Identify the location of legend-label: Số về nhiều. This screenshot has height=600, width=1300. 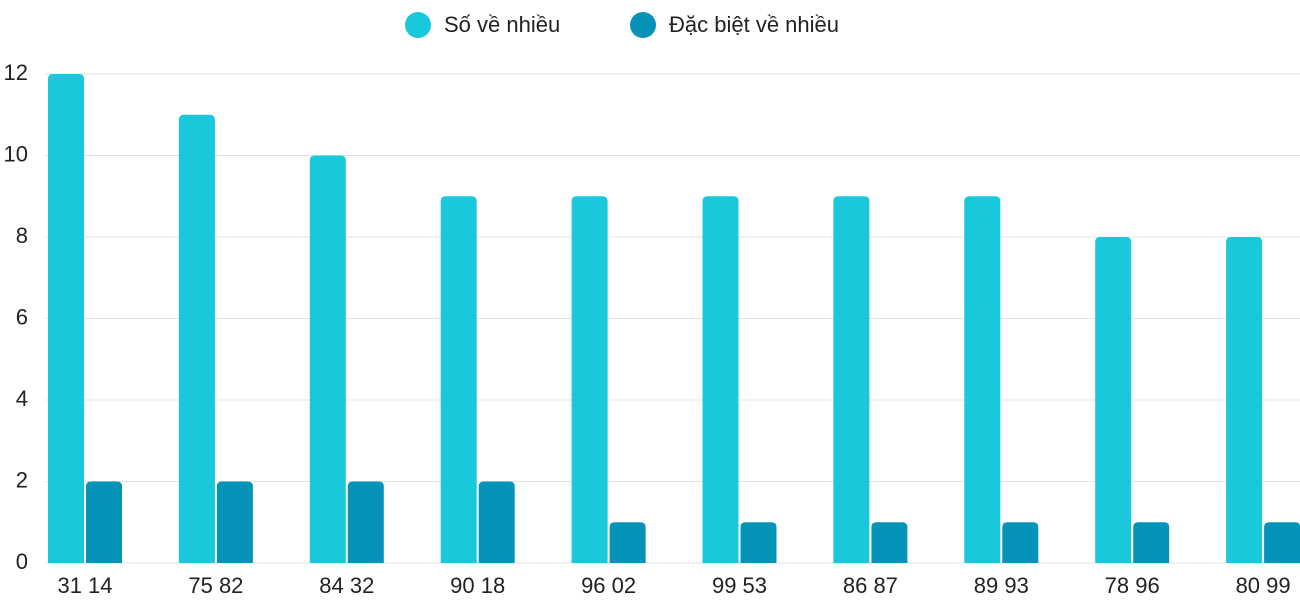
(502, 24).